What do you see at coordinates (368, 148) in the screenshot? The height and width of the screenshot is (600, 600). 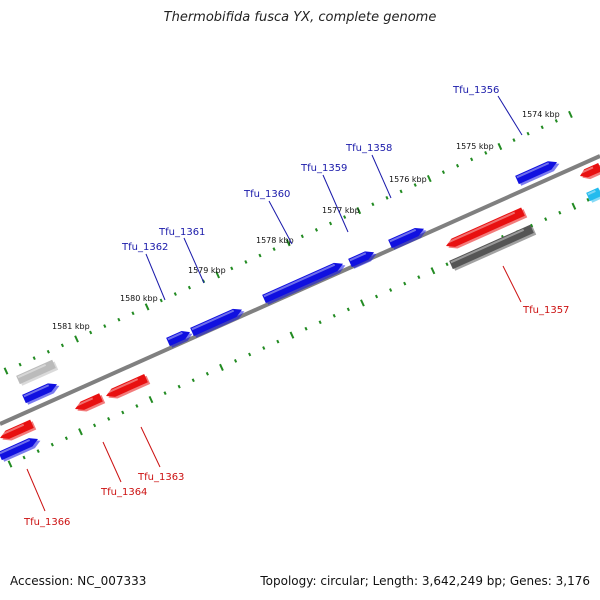 I see `gene-label-tfu-1358: Tfu_1358` at bounding box center [368, 148].